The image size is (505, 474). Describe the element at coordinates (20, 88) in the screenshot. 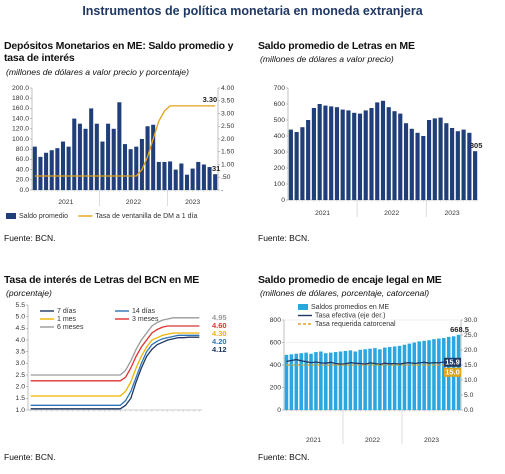

I see `y-tick-label: 200.0` at that location.